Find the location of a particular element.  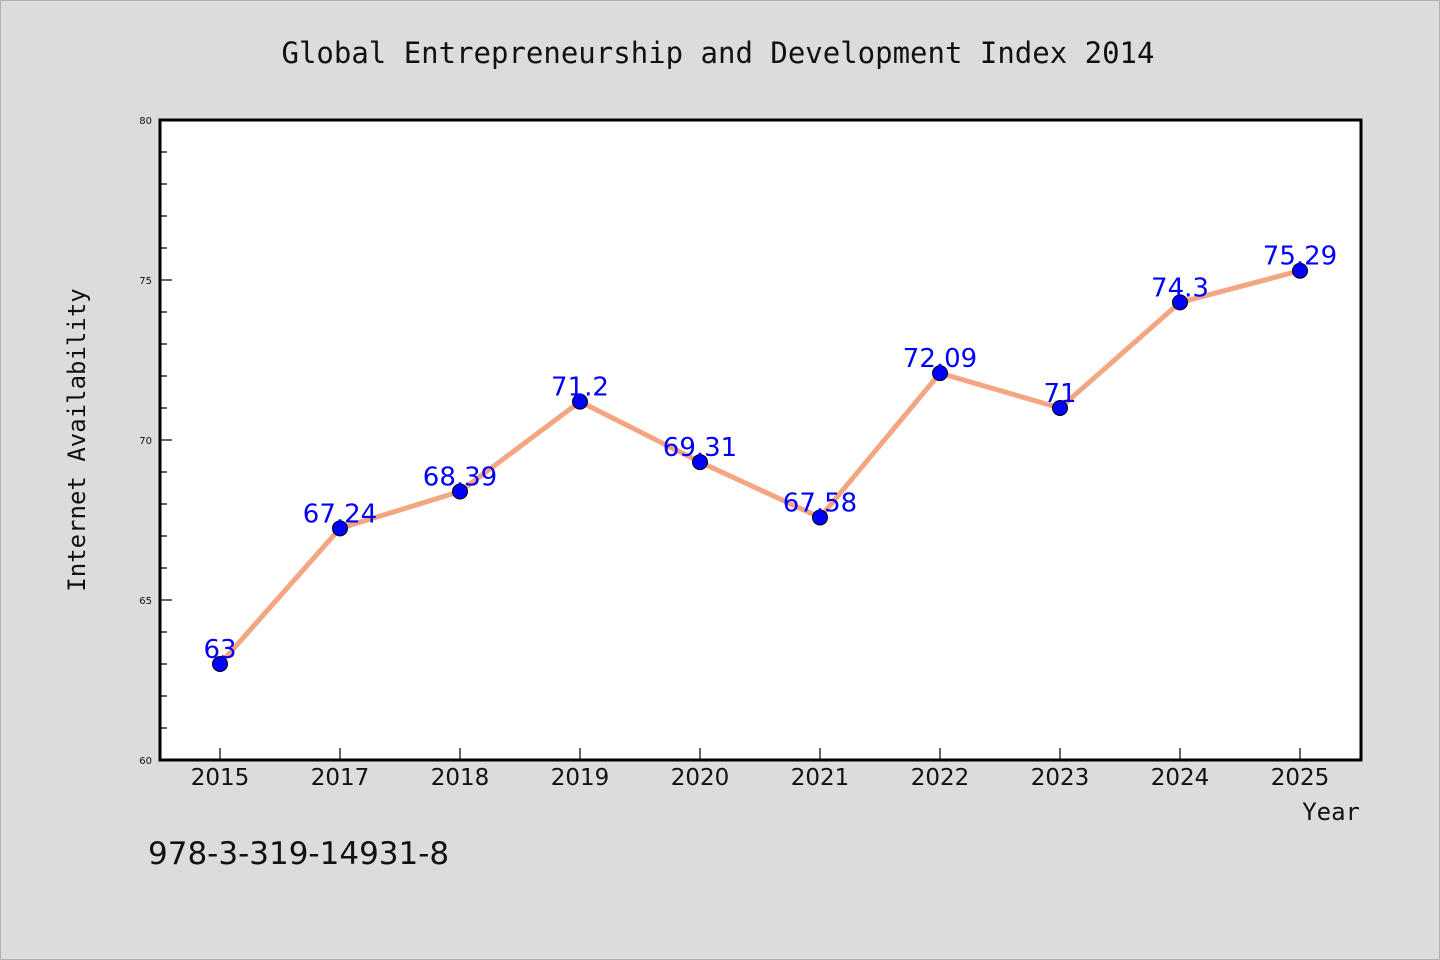

x-tick-label: 2017 is located at coordinates (340, 778).